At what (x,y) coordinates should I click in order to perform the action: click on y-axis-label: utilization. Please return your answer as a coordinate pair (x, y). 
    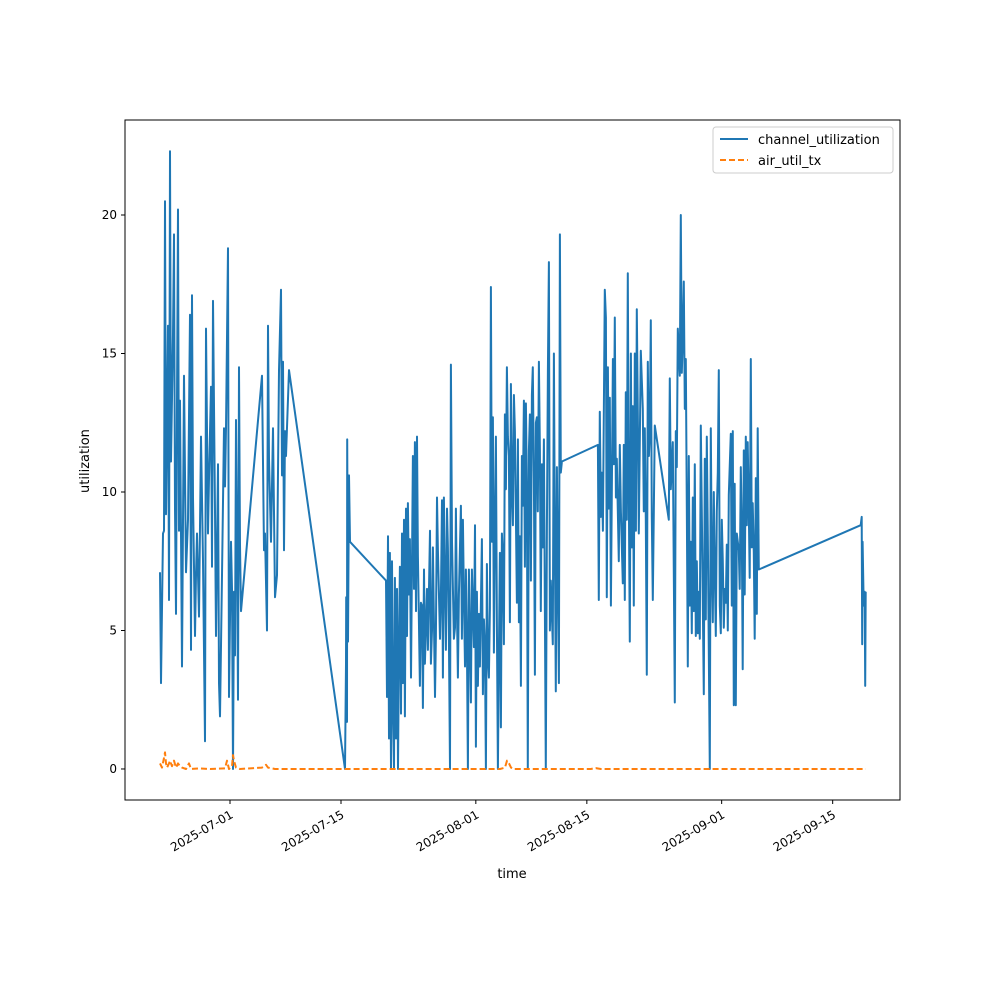
    Looking at the image, I should click on (85, 461).